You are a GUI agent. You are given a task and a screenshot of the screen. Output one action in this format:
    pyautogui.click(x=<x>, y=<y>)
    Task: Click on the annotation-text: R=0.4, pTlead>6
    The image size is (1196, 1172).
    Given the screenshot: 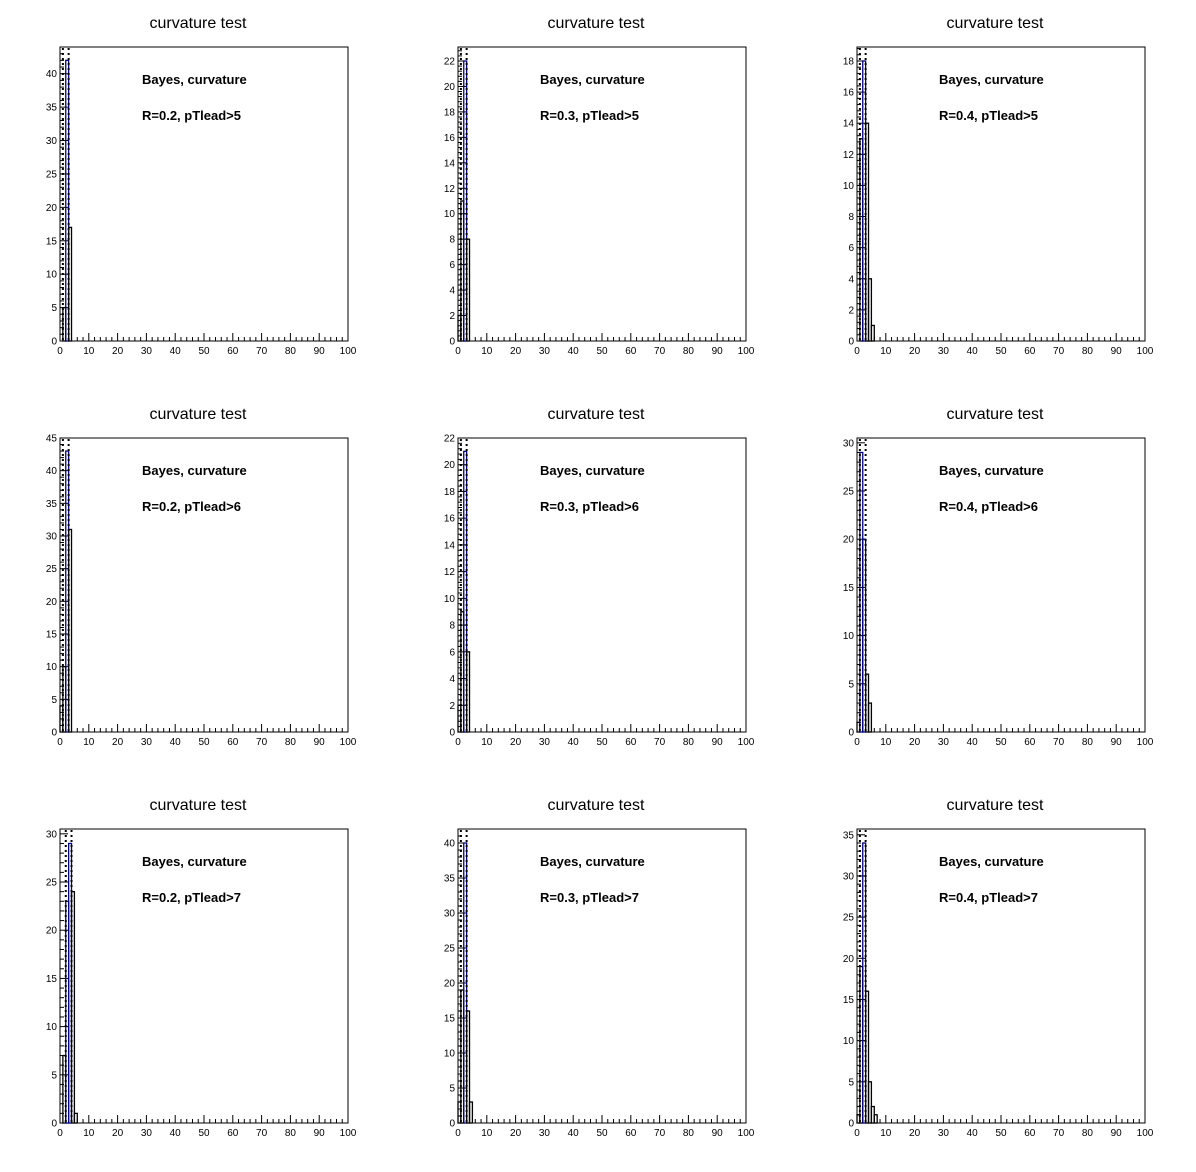 What is the action you would take?
    pyautogui.click(x=988, y=506)
    